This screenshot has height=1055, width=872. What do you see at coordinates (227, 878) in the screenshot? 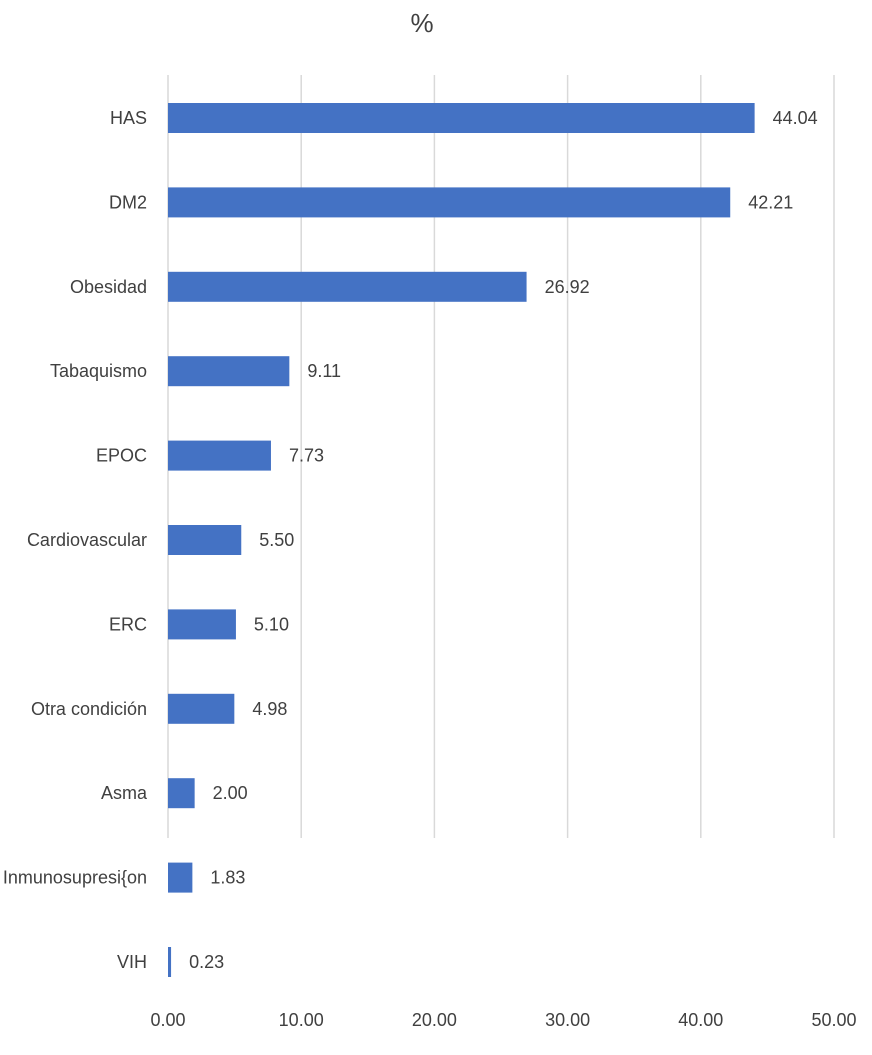
I see `data-label: 1.83` at bounding box center [227, 878].